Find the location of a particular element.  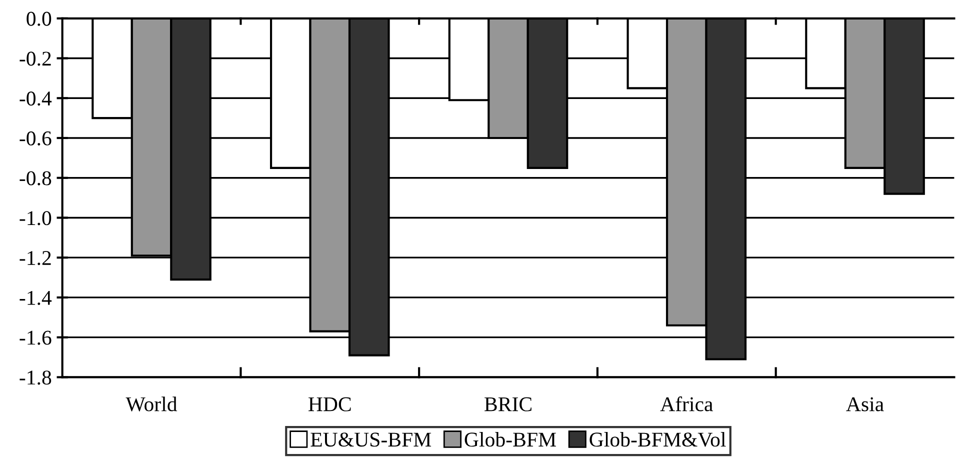

y-tick-label: -1.4 is located at coordinates (36, 297).